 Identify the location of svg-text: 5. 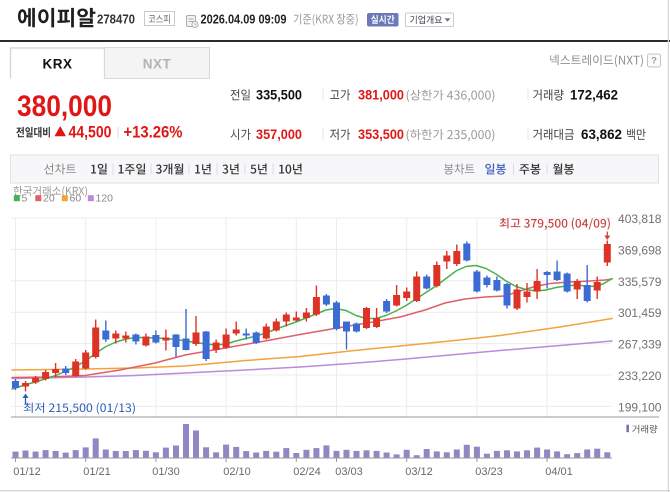
(25, 199).